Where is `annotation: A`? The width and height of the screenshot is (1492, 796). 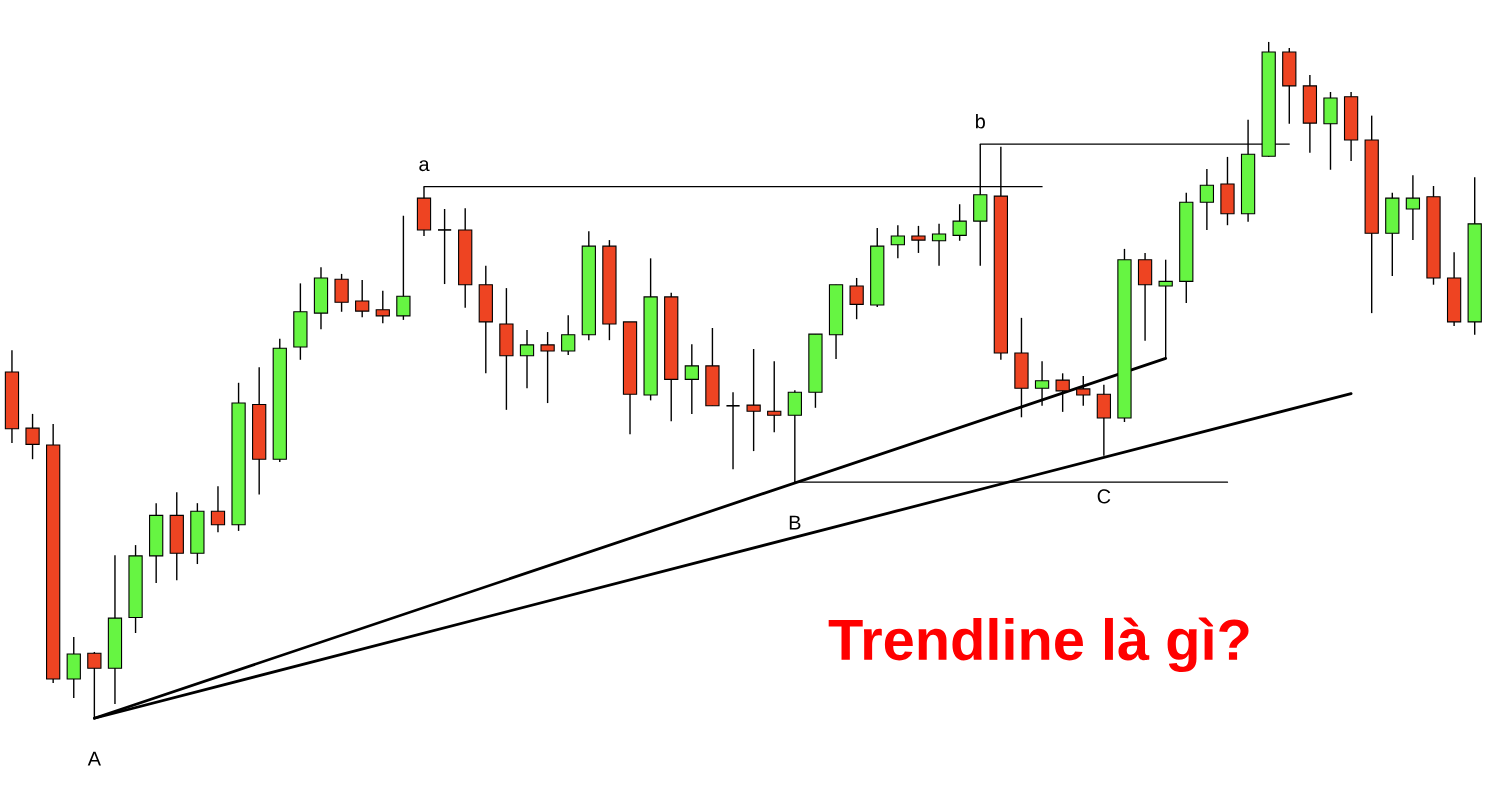
annotation: A is located at coordinates (94, 758).